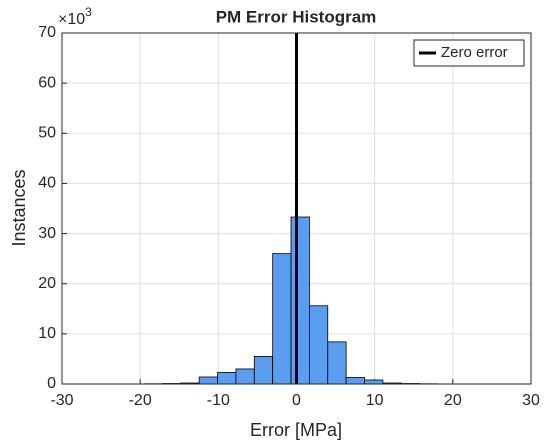 The height and width of the screenshot is (448, 550). Describe the element at coordinates (51, 383) in the screenshot. I see `y-tick-label: 0` at that location.